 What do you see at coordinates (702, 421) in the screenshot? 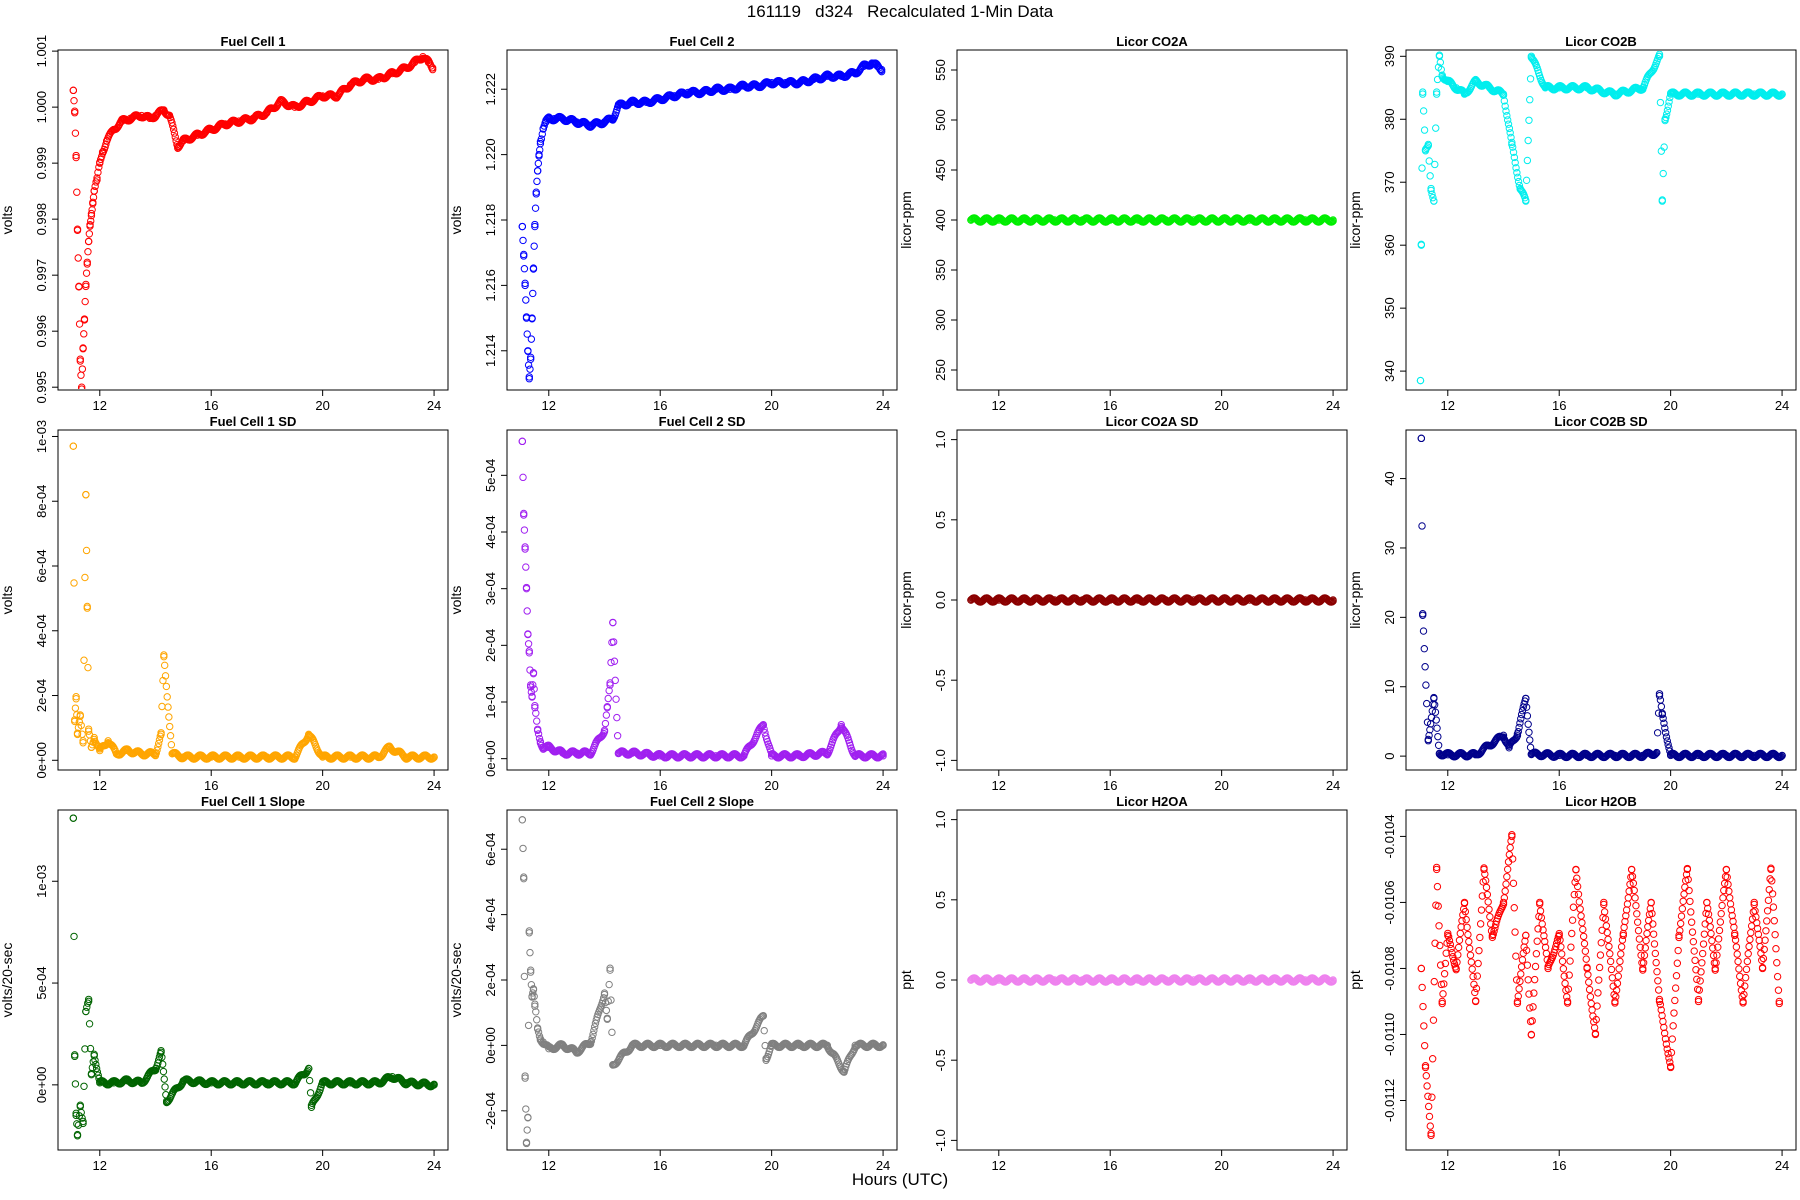
I see `panel-title: Fuel Cell 2 SD` at bounding box center [702, 421].